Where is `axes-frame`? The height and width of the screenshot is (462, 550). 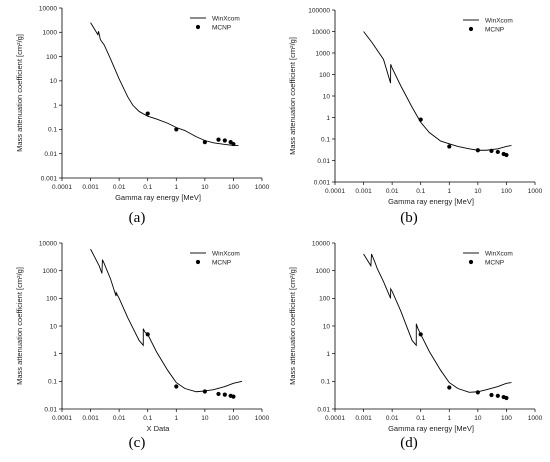 axes-frame is located at coordinates (161, 93).